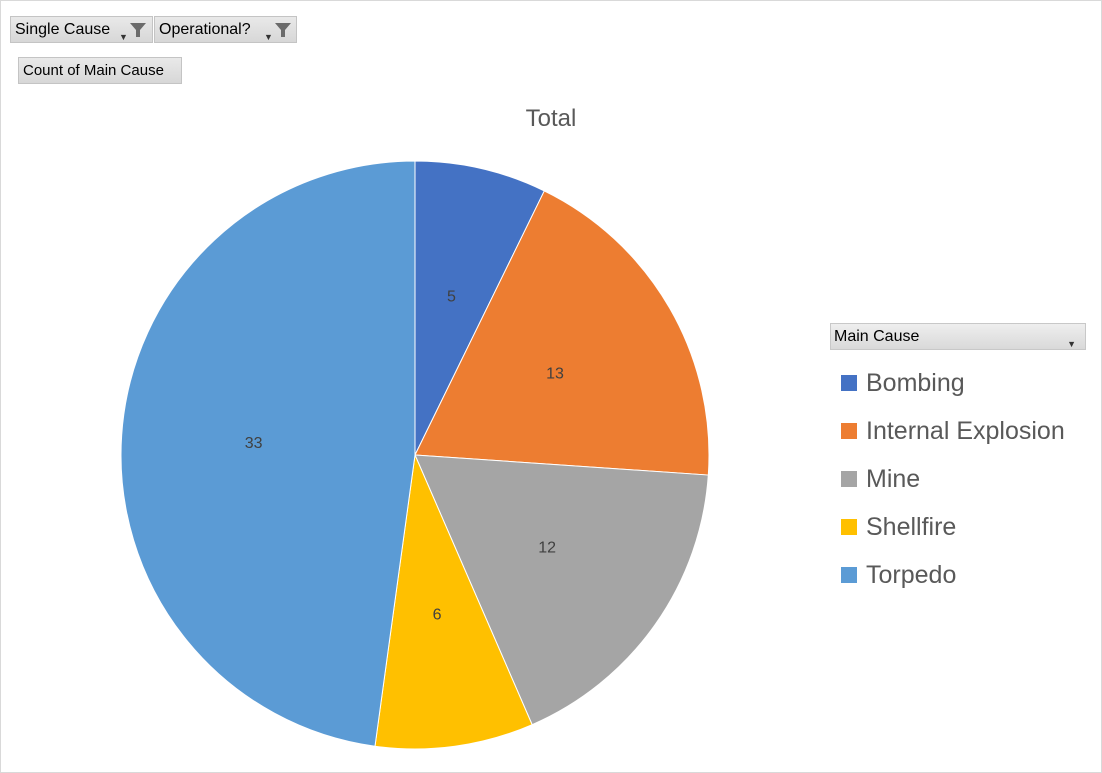  Describe the element at coordinates (958, 336) in the screenshot. I see `legend-field-button: Main Cause ▼` at that location.